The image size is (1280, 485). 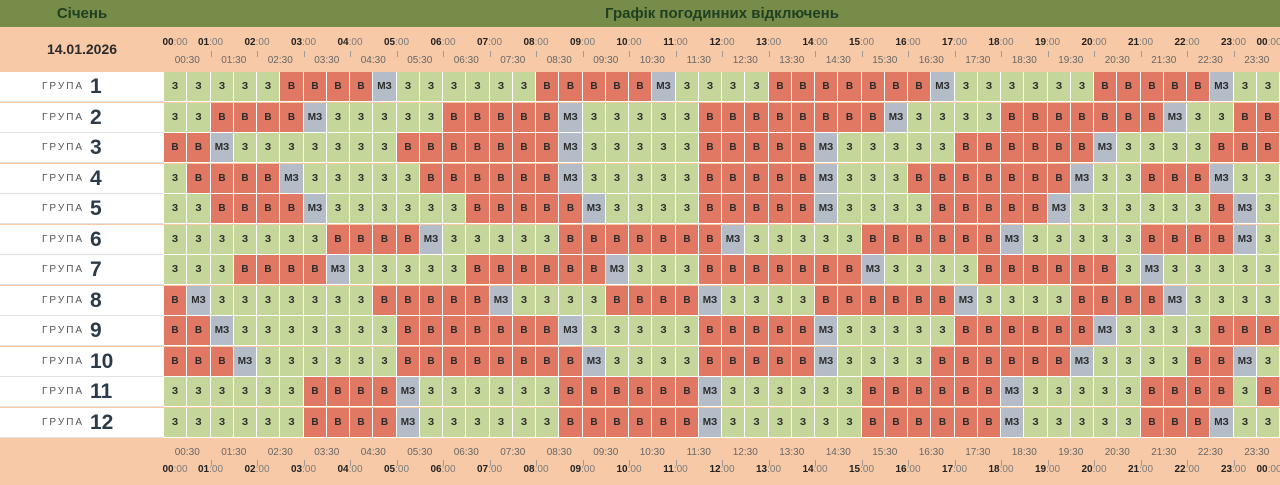 I want to click on hour-value: 08, so click(x=529, y=469).